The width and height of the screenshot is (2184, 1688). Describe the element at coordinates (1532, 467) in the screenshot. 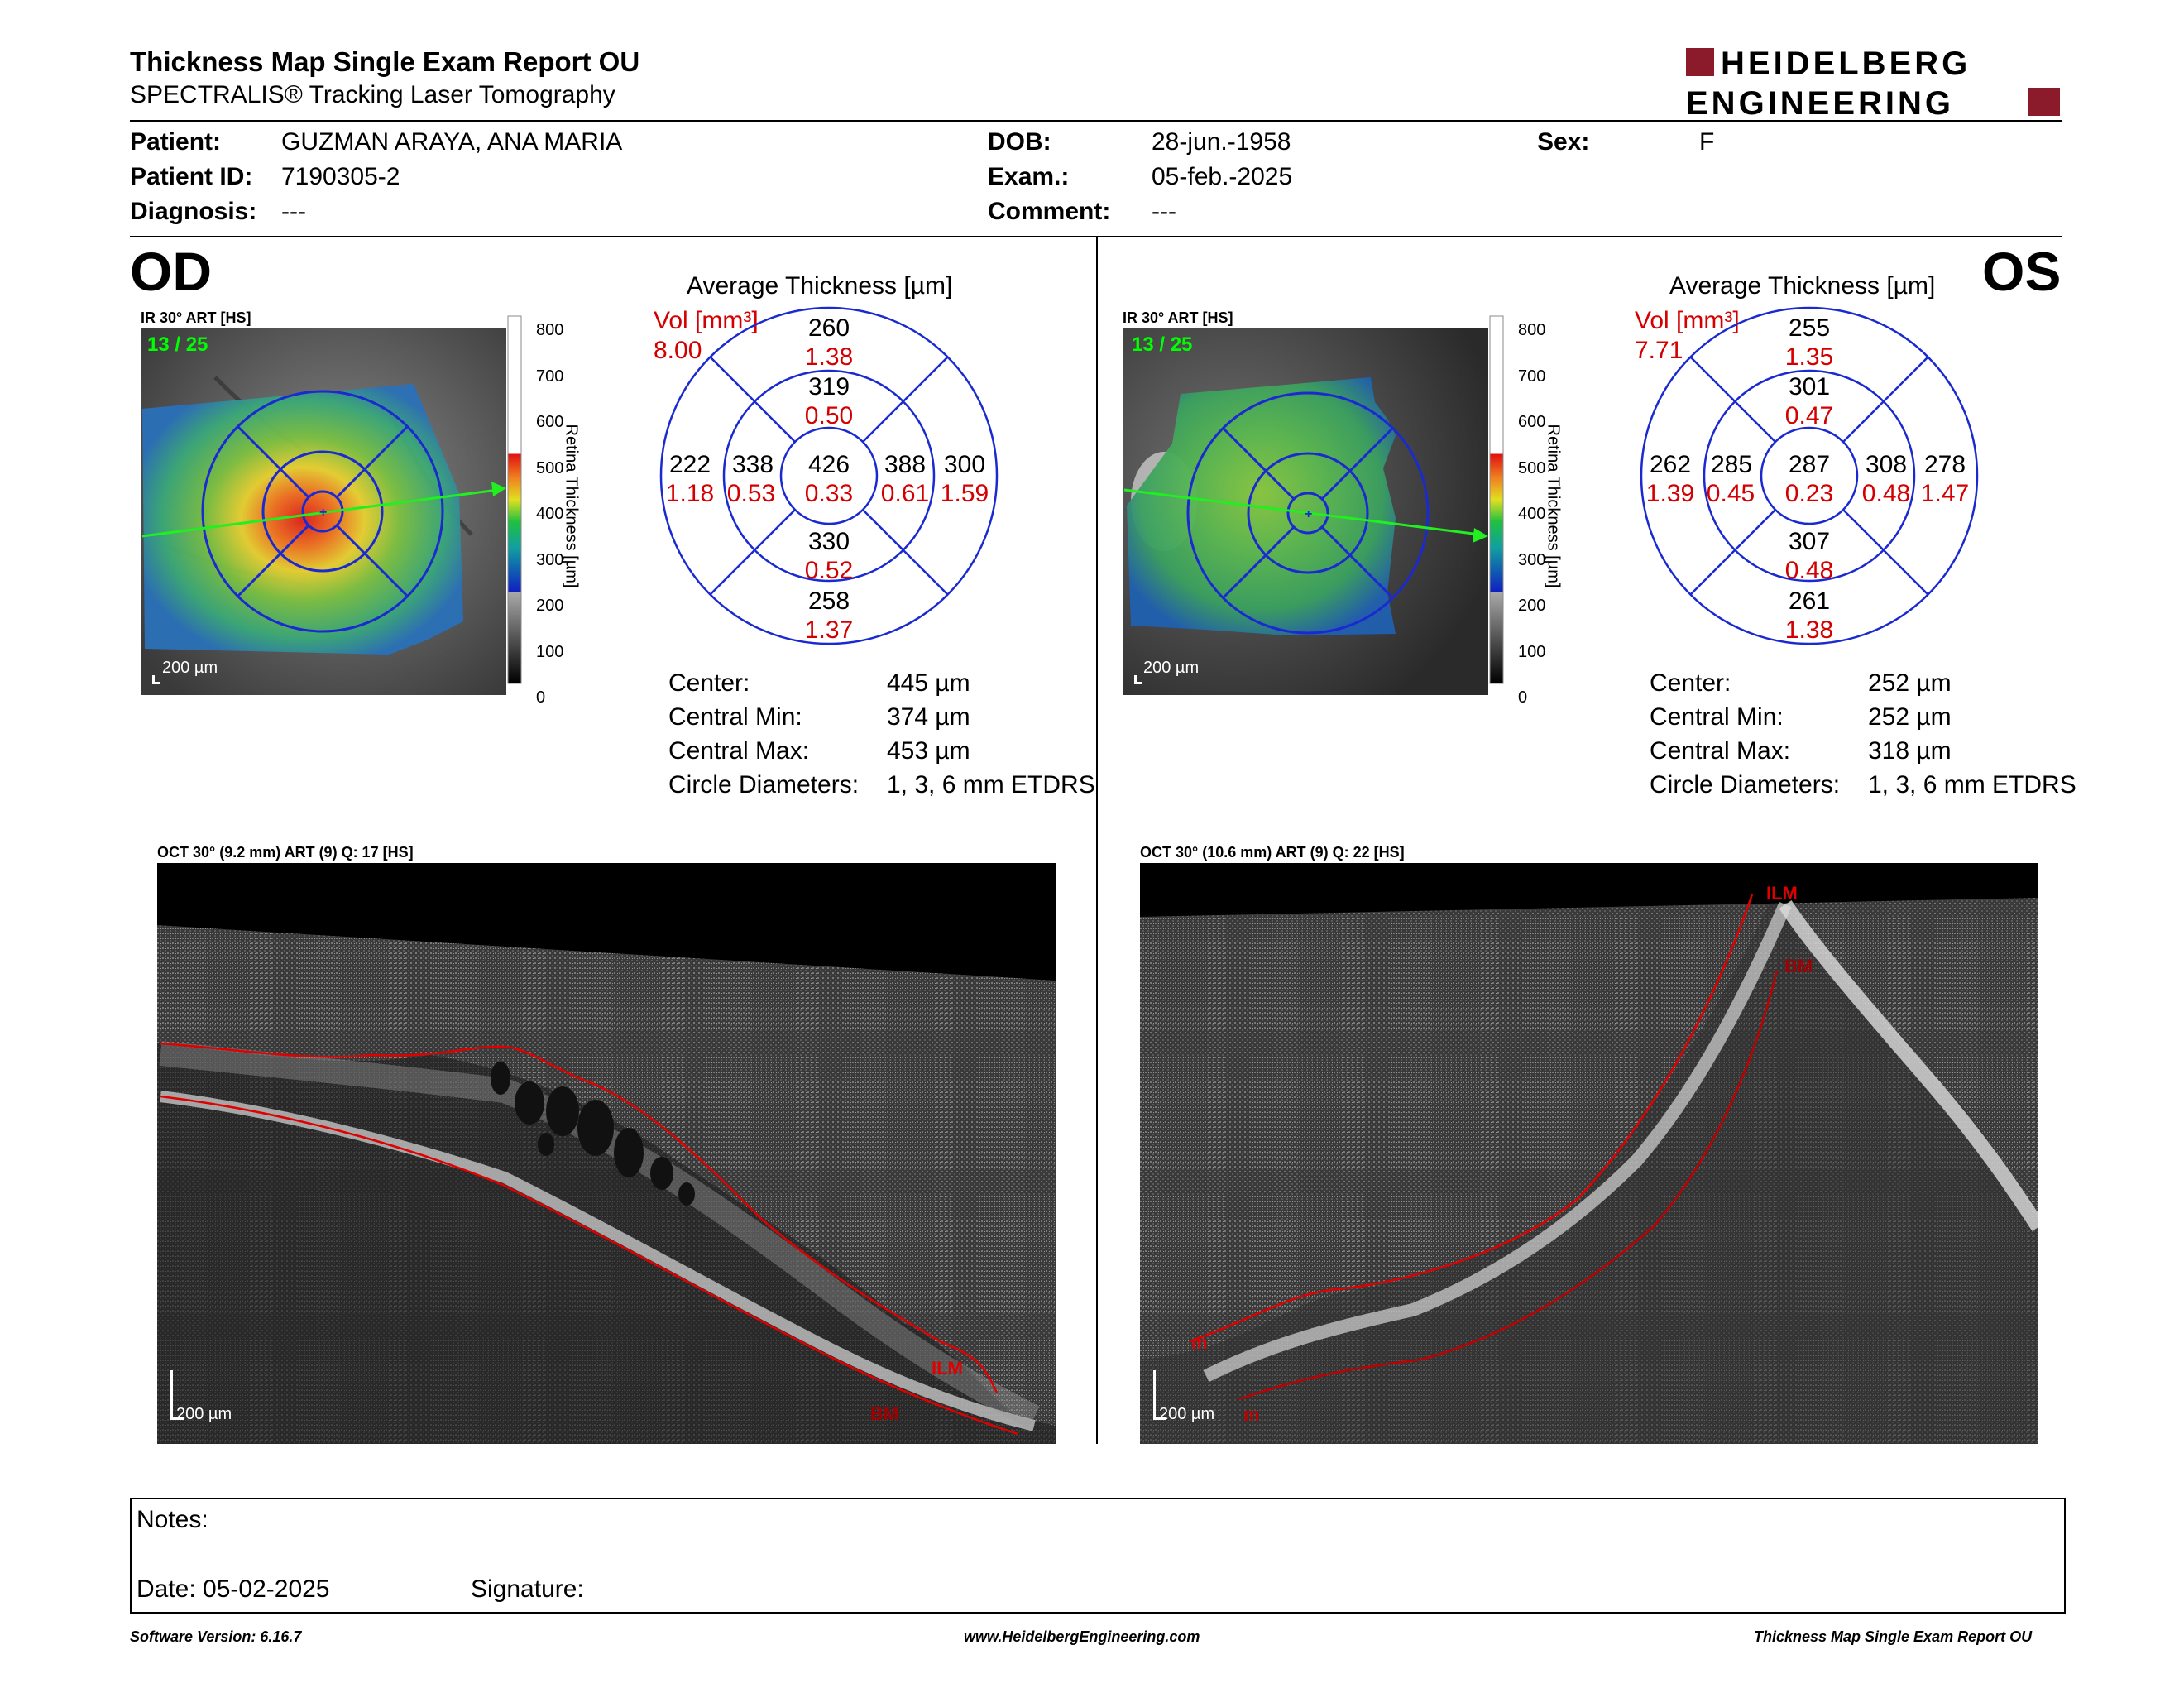

I see `tick: 500` at that location.